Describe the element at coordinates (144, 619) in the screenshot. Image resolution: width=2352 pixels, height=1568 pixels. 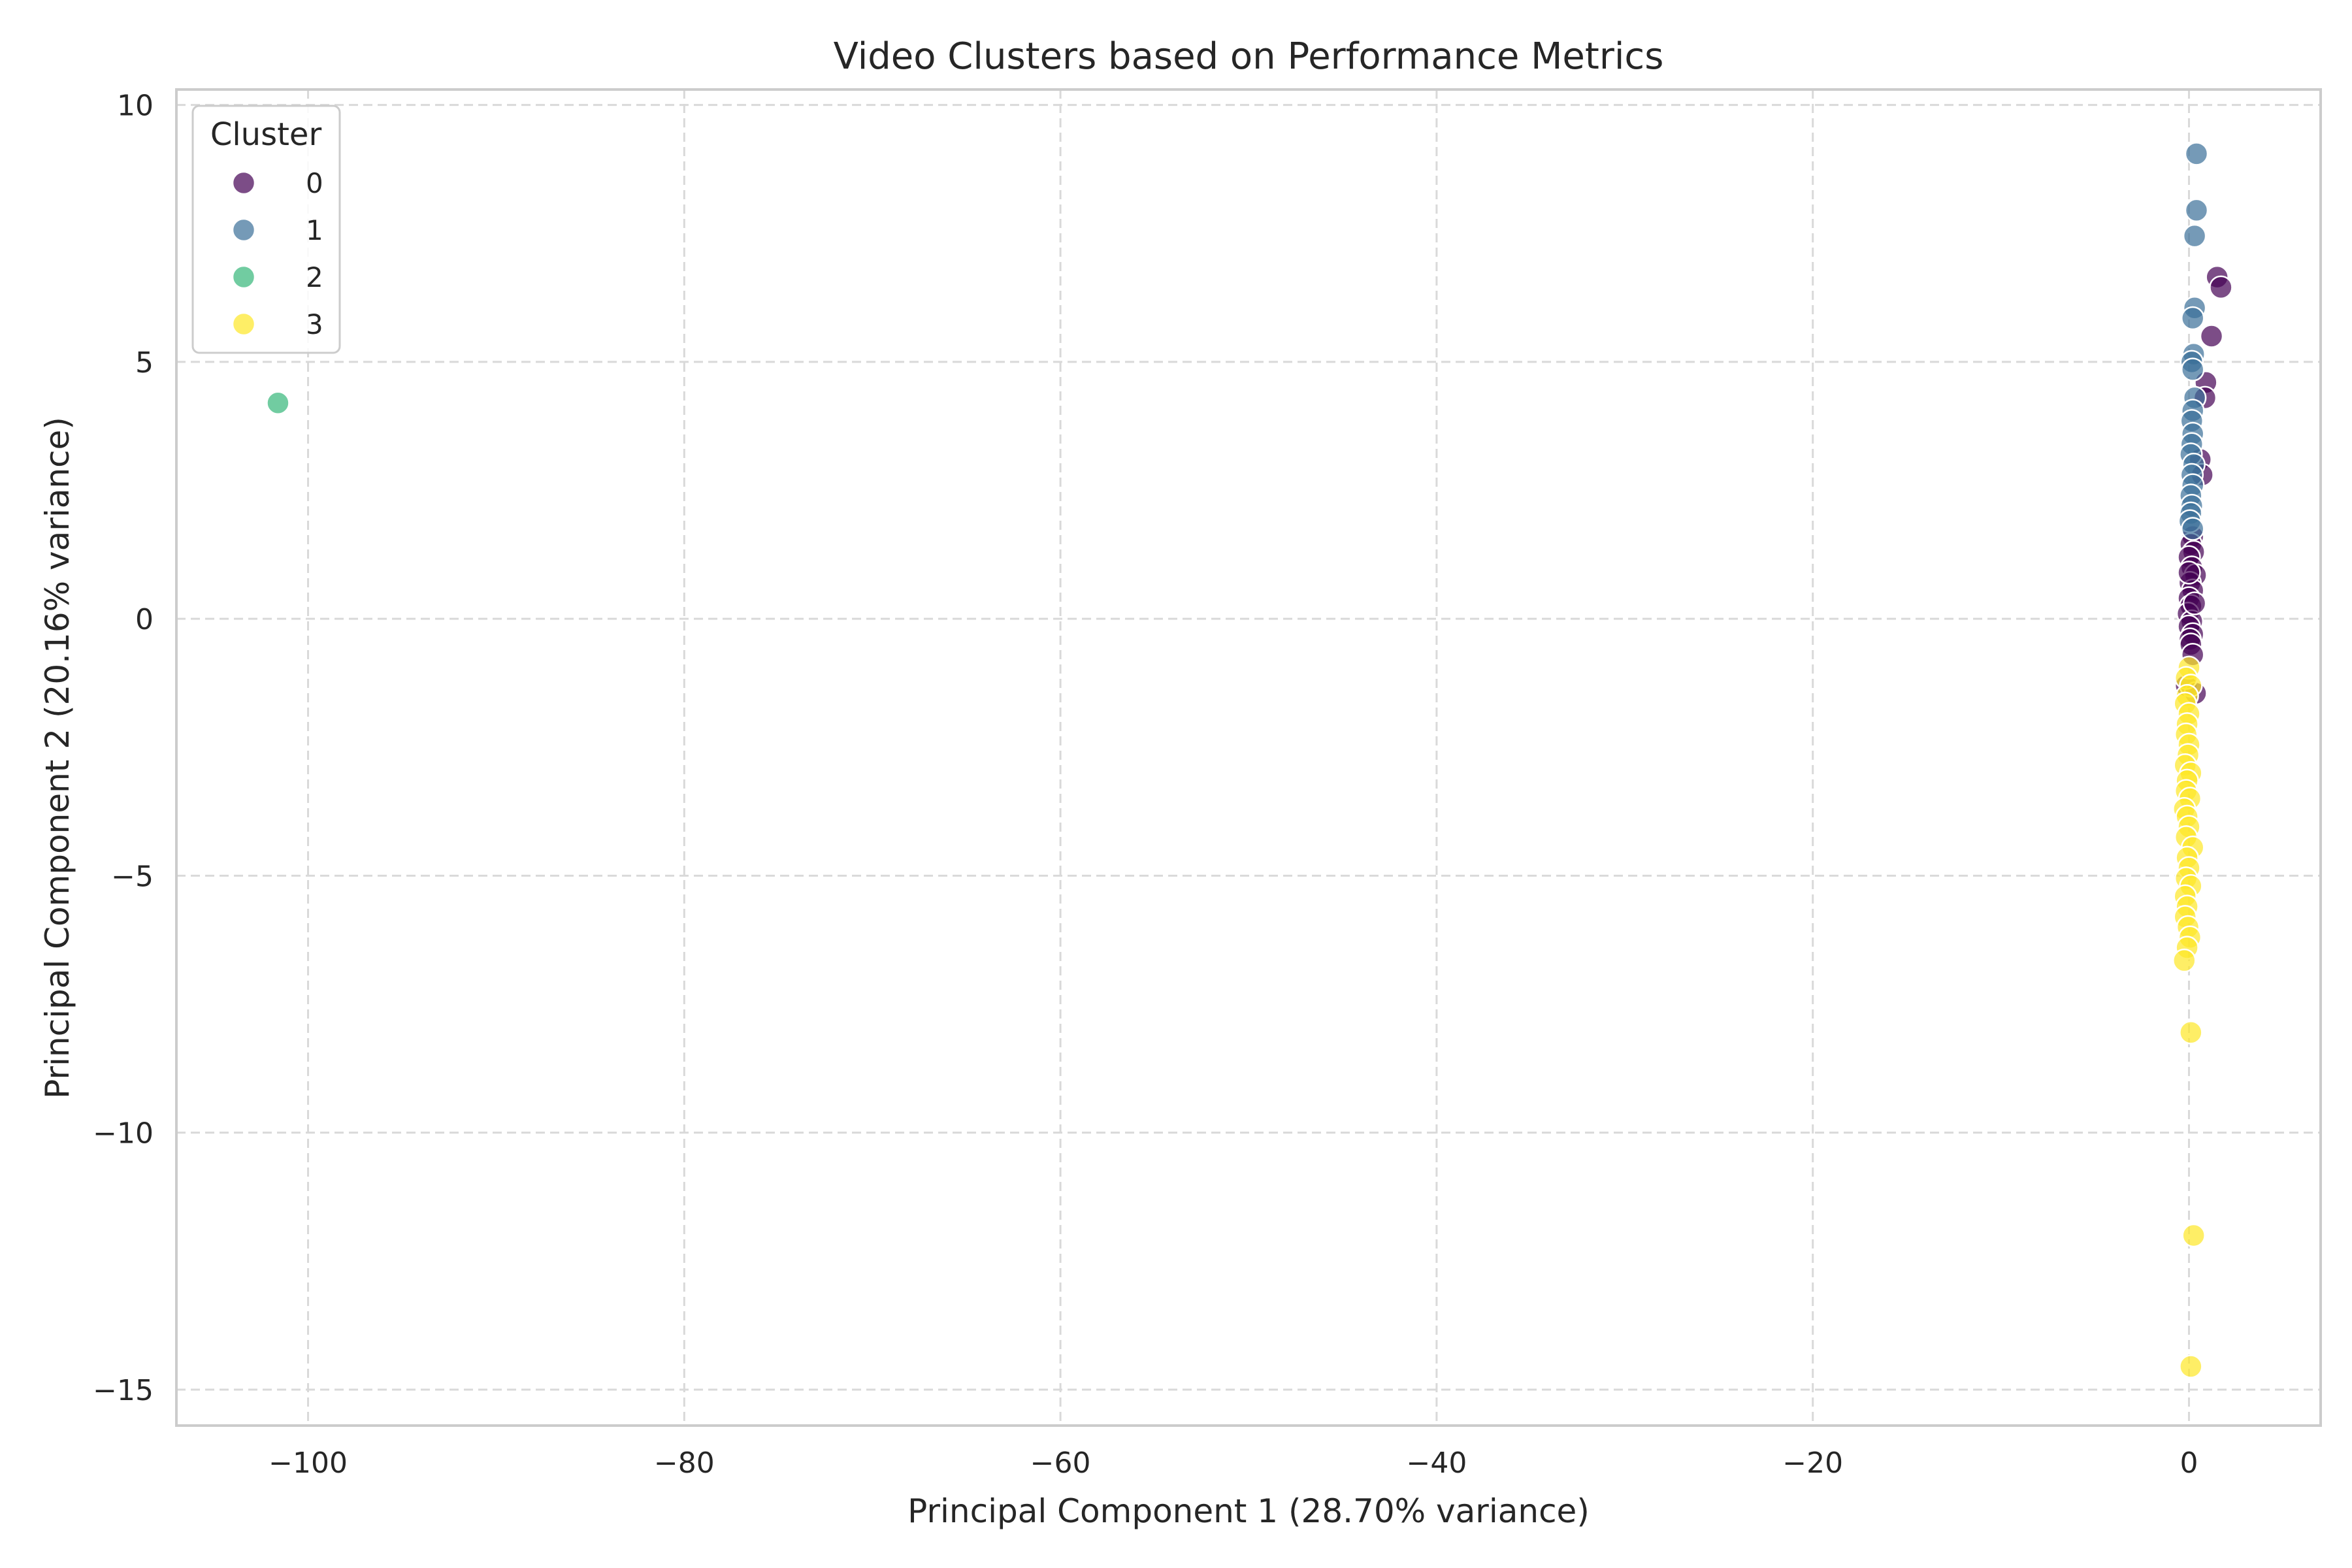
I see `y-tick-label: 0` at that location.